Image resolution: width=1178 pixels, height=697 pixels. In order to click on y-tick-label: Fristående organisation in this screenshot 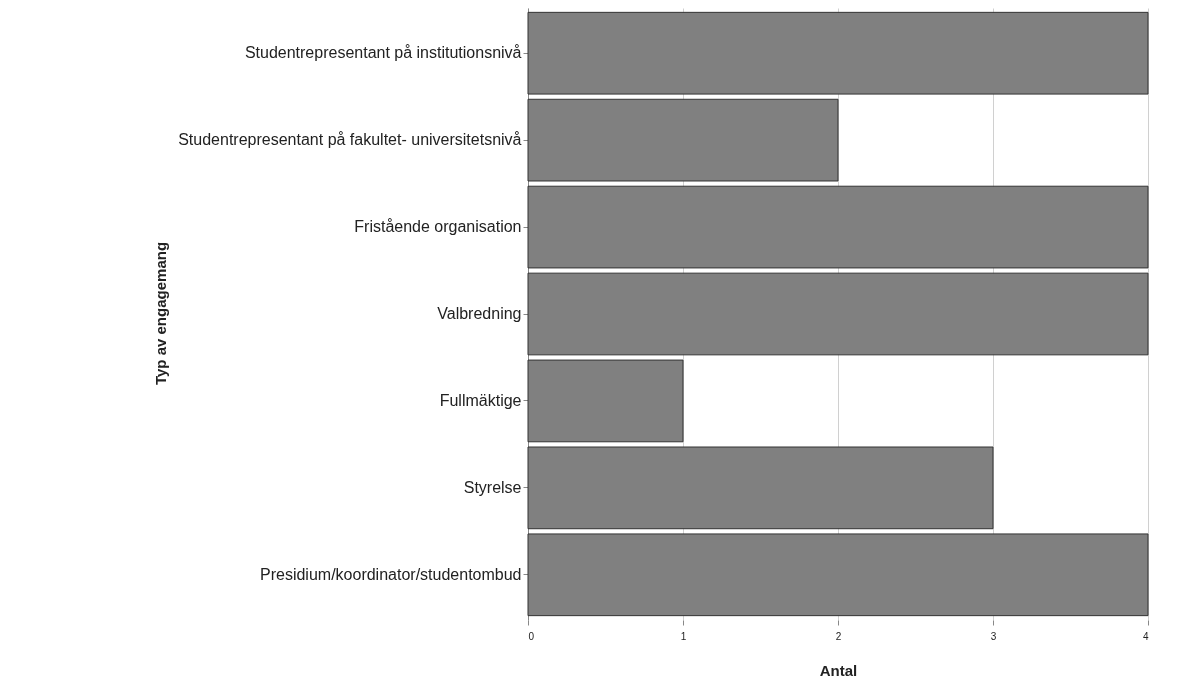, I will do `click(438, 227)`.